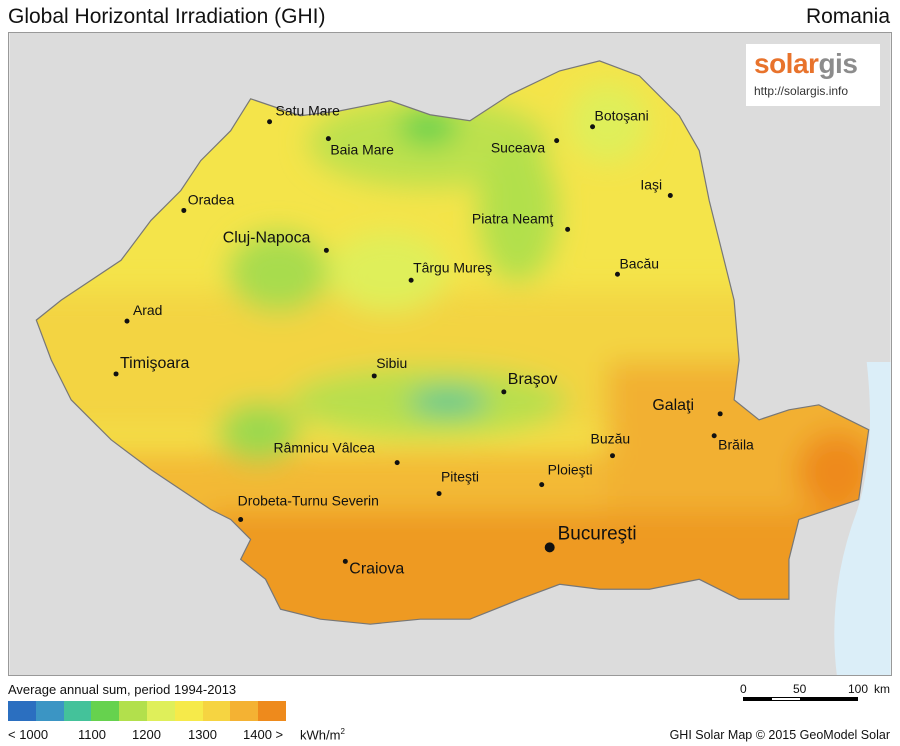 This screenshot has height=746, width=900. What do you see at coordinates (122, 689) in the screenshot?
I see `legend-title: Average annual sum, period 1994-2013` at bounding box center [122, 689].